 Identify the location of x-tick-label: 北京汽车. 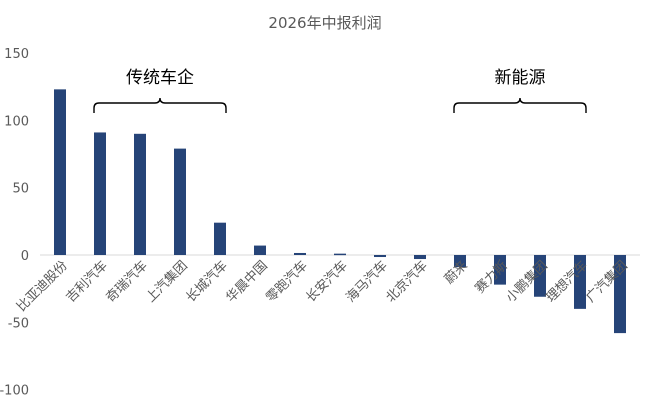
(407, 282).